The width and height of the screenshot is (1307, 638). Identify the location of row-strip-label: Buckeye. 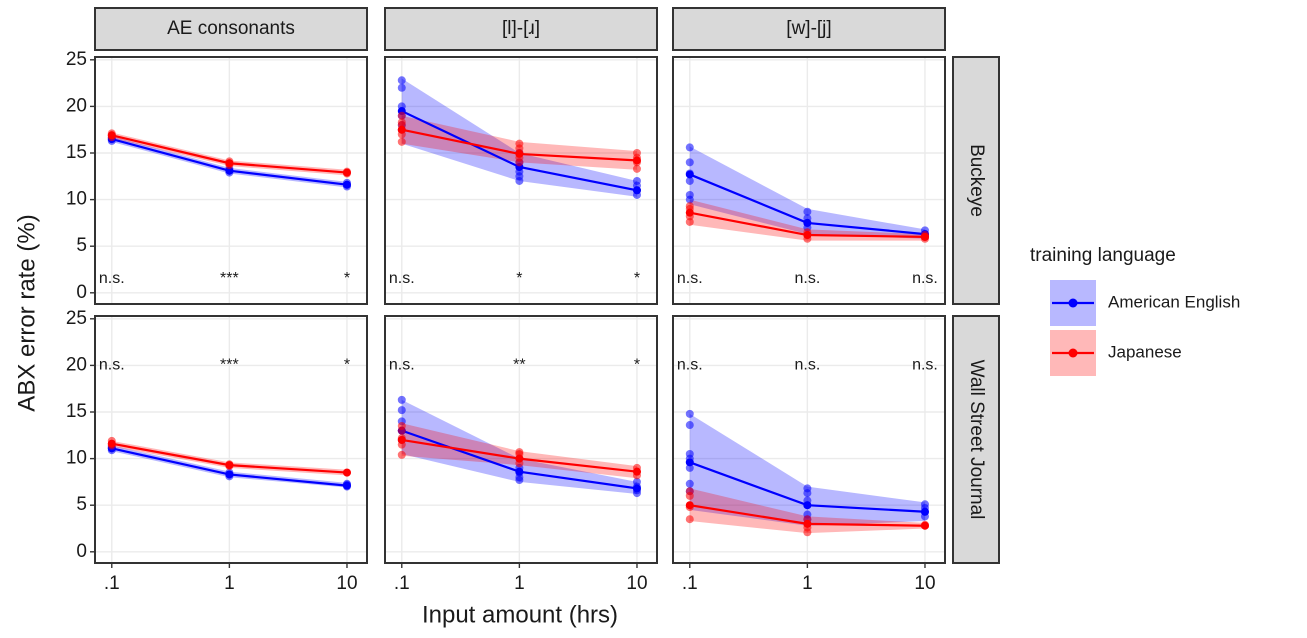
(976, 180).